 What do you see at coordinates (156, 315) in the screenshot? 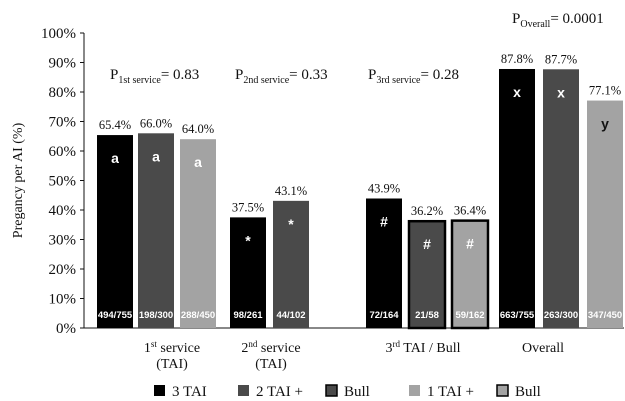
I see `bar-count-label: 198/300` at bounding box center [156, 315].